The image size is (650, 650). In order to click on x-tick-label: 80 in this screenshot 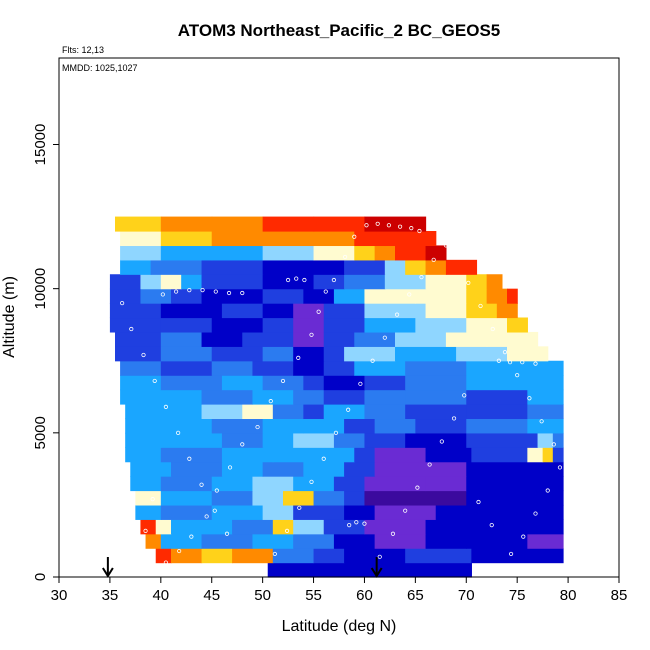, I will do `click(568, 595)`.